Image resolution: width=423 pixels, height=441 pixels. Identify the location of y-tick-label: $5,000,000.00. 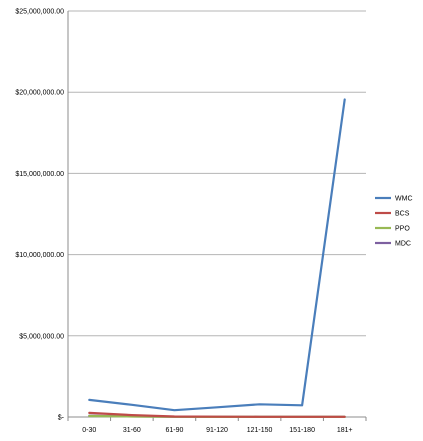
(41, 336).